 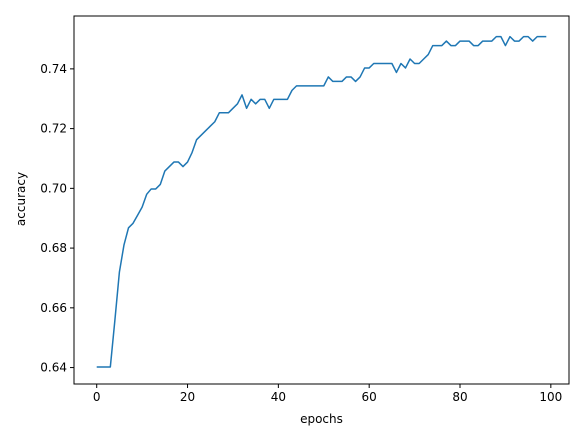 What do you see at coordinates (53, 188) in the screenshot?
I see `y-tick-label: 0.70` at bounding box center [53, 188].